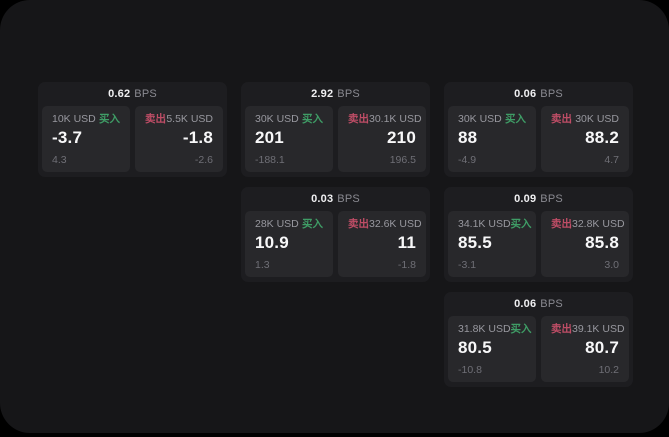 This screenshot has height=437, width=669. Describe the element at coordinates (525, 199) in the screenshot. I see `bps-value: 0.09` at that location.